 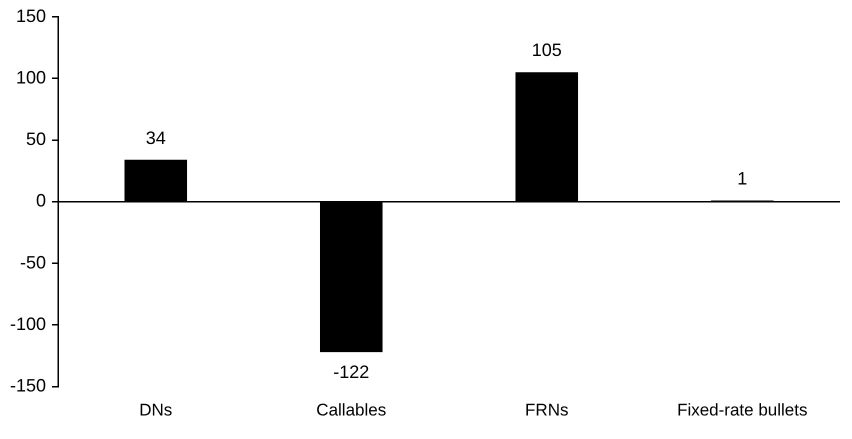 What do you see at coordinates (351, 372) in the screenshot?
I see `data-label: -122` at bounding box center [351, 372].